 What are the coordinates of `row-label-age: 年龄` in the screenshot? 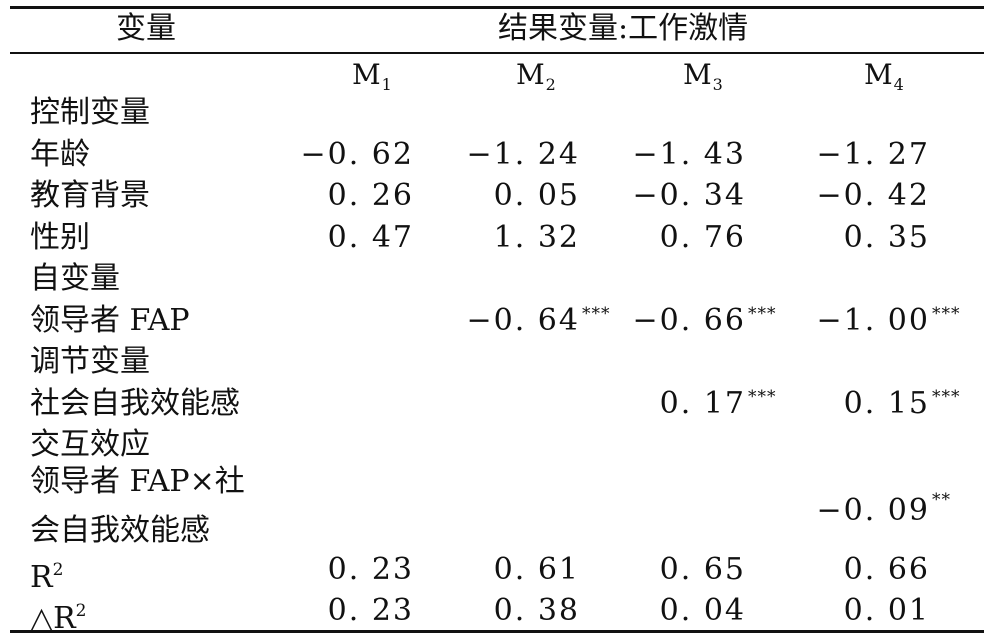 It's located at (60, 154).